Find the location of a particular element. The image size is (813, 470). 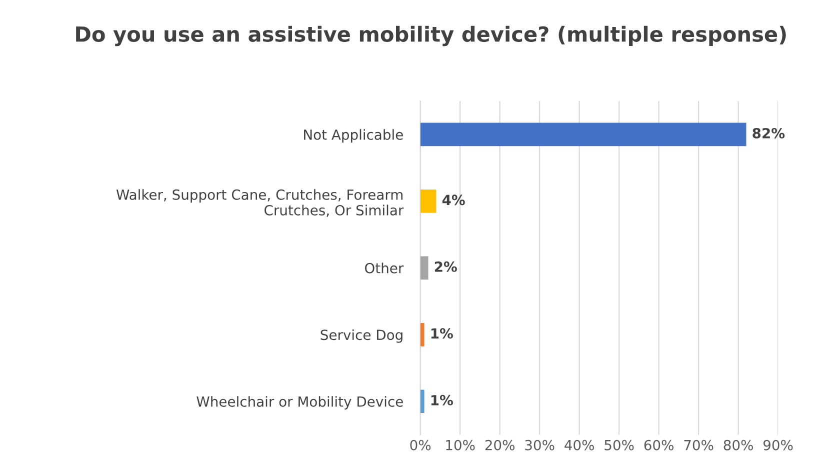

x-tick-label: 40% is located at coordinates (579, 445).